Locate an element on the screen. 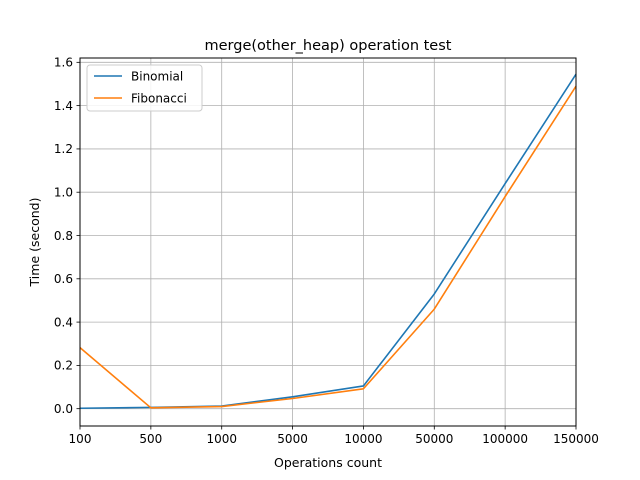  x-tick-label: 1000 is located at coordinates (221, 439).